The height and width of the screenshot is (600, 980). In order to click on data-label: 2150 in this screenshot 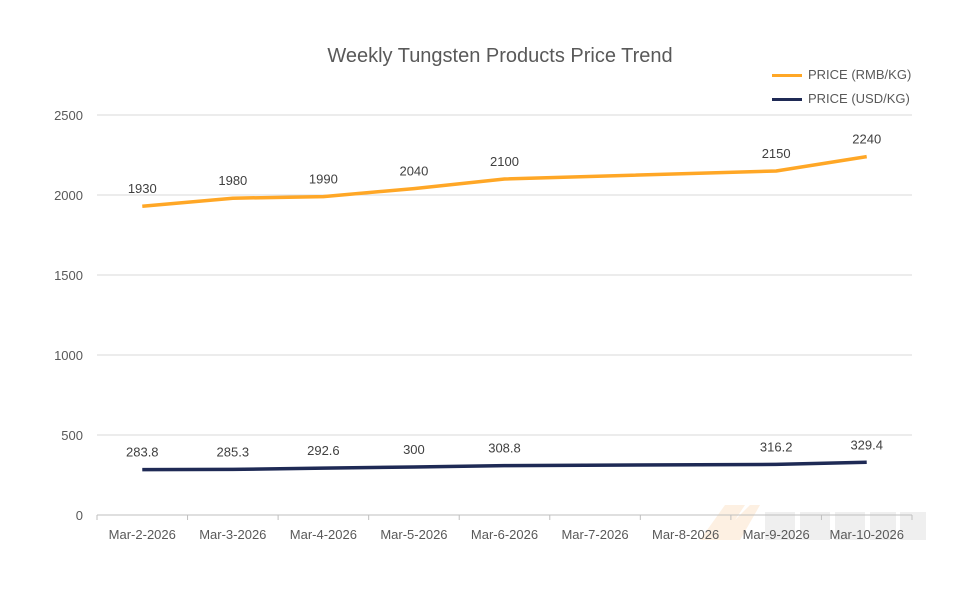, I will do `click(776, 153)`.